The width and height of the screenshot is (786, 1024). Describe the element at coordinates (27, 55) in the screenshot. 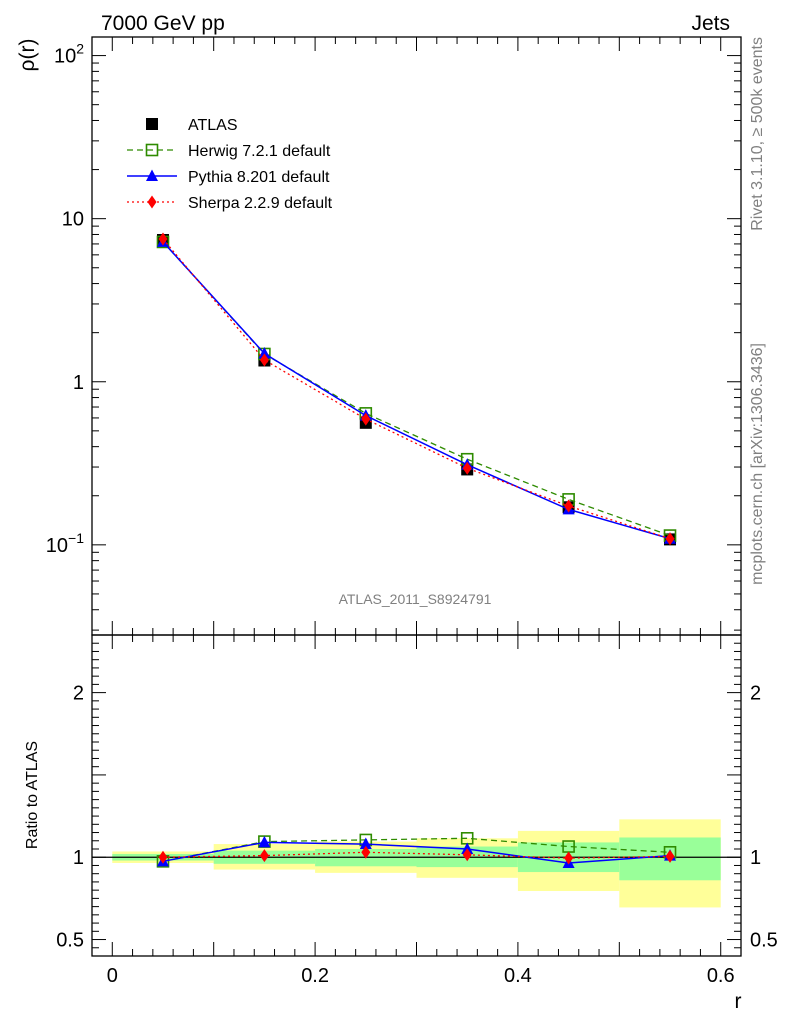

I see `main-y-axis-label: ρ(r)` at that location.